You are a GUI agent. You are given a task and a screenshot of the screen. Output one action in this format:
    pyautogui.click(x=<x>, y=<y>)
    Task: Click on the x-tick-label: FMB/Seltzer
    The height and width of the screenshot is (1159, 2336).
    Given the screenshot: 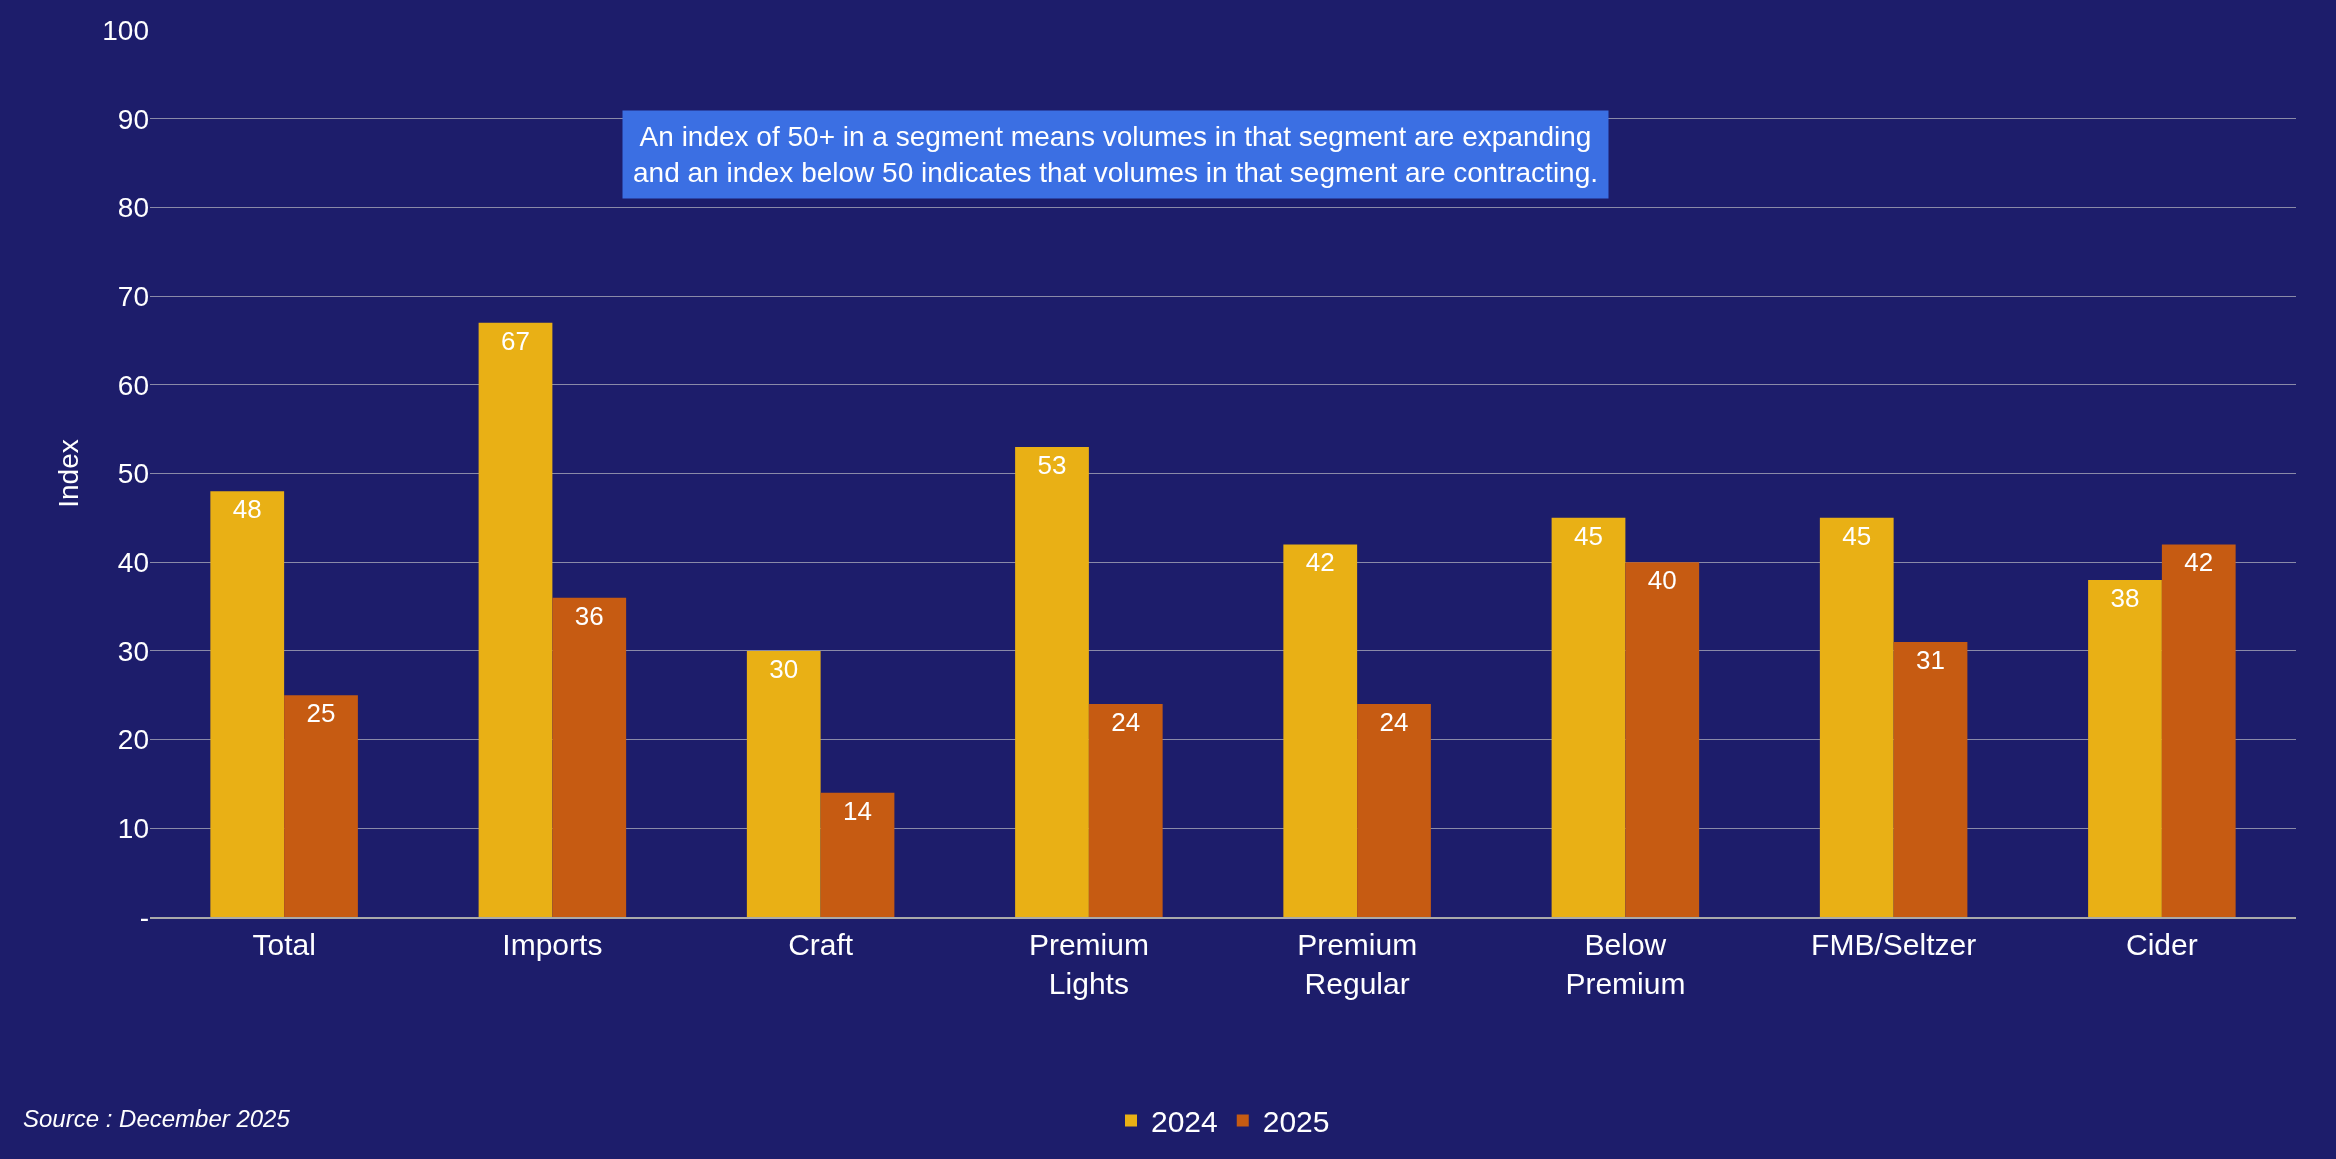 What is the action you would take?
    pyautogui.click(x=1894, y=944)
    